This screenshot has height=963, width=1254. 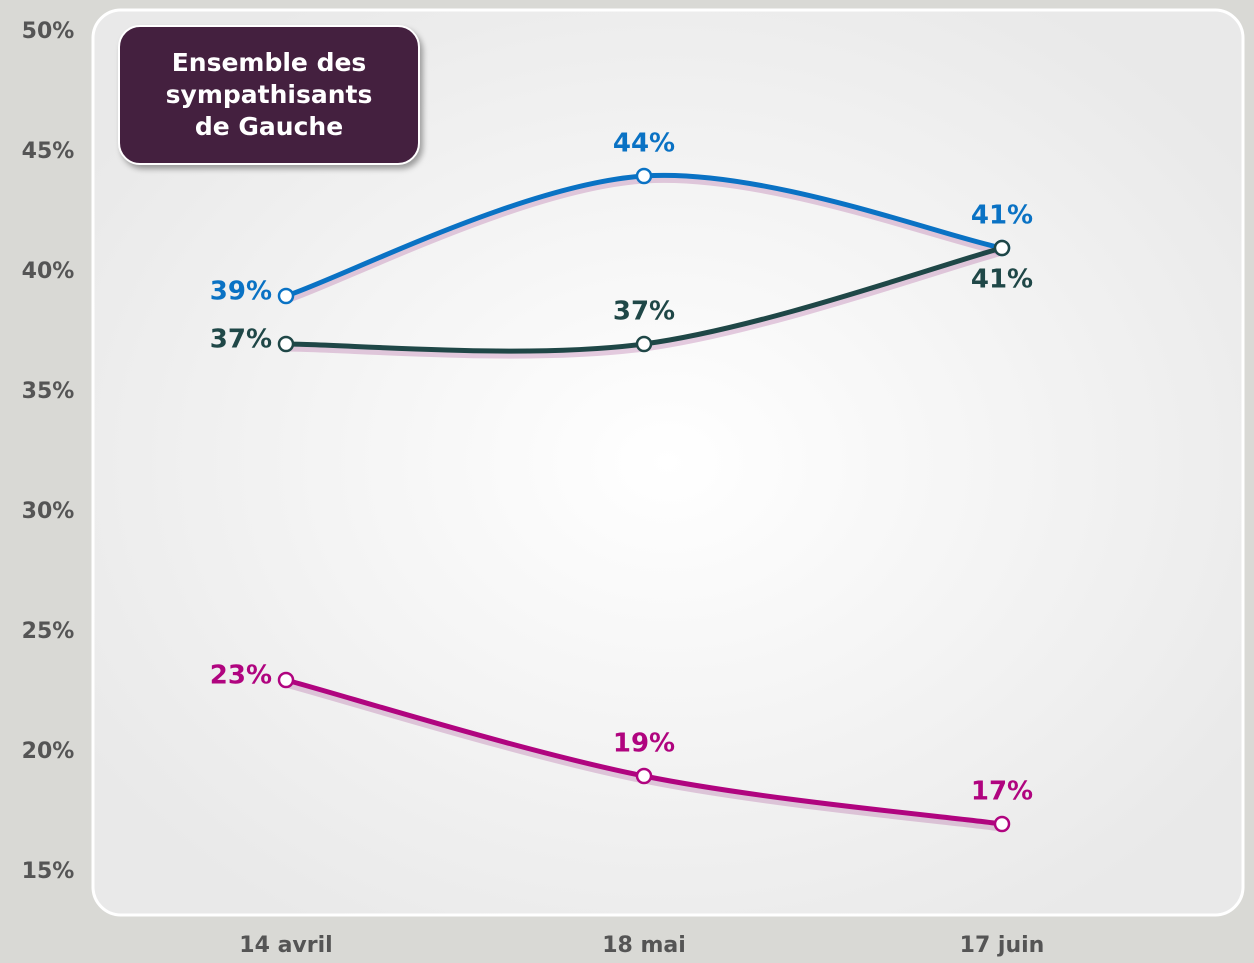 What do you see at coordinates (48, 871) in the screenshot?
I see `y-tick-label: 15%` at bounding box center [48, 871].